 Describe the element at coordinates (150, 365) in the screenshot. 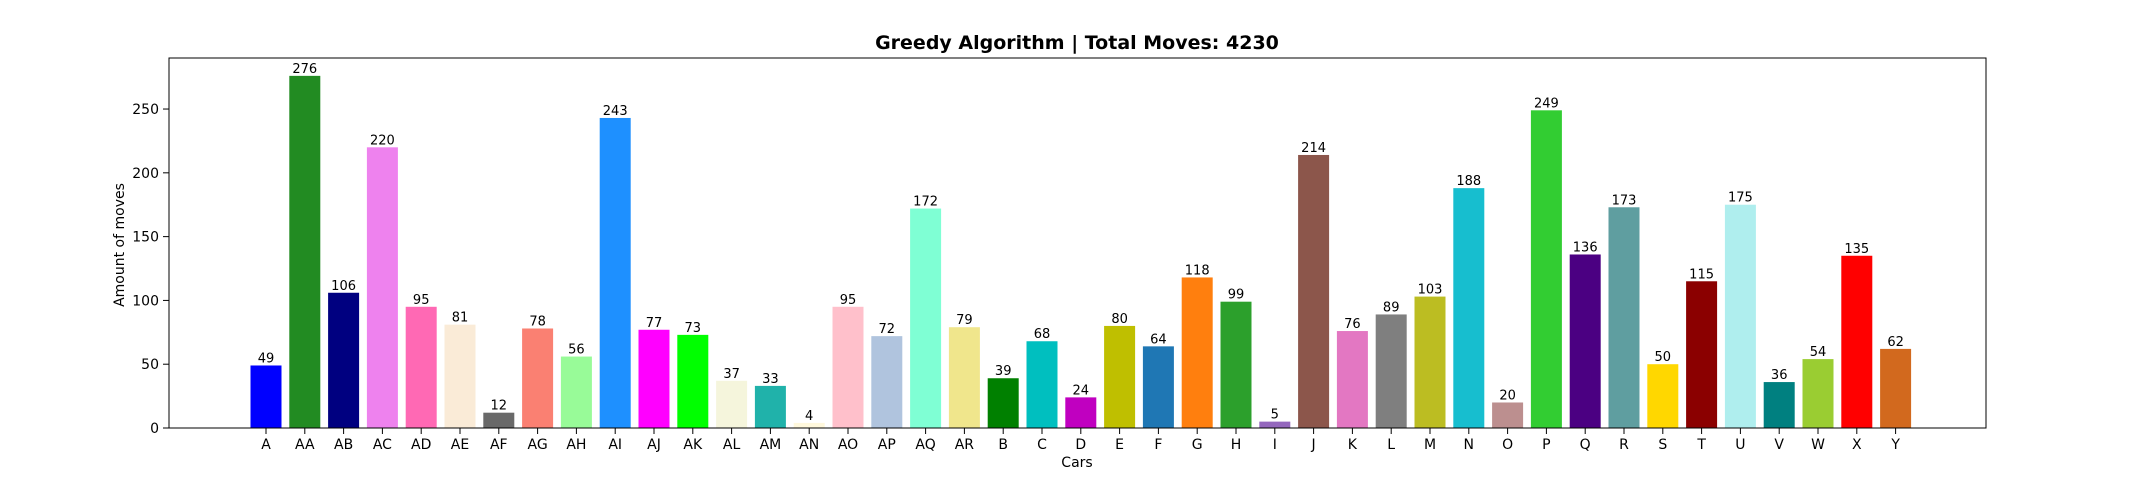

I see `y-tick-label: 50` at that location.